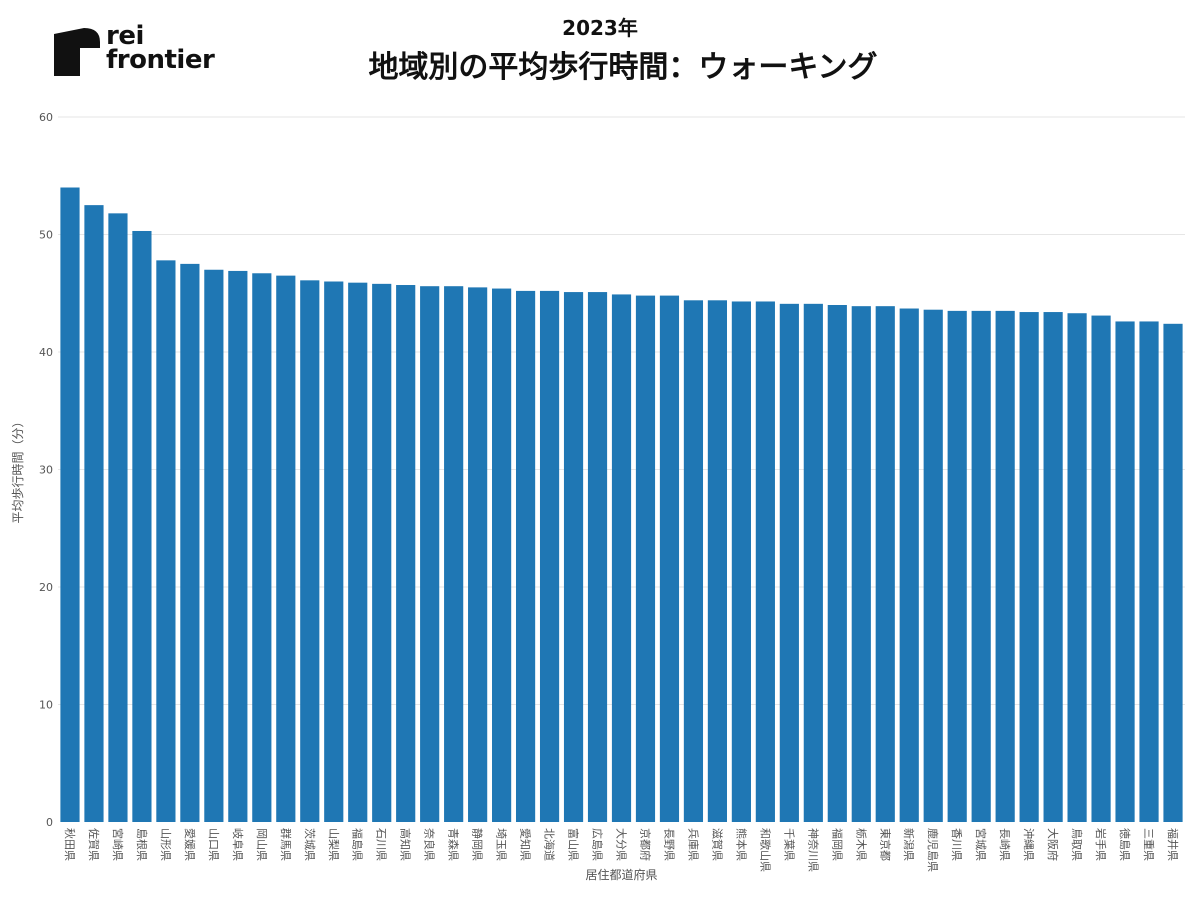 The width and height of the screenshot is (1200, 900). I want to click on x-tick-label: 兵庫県, so click(693, 844).